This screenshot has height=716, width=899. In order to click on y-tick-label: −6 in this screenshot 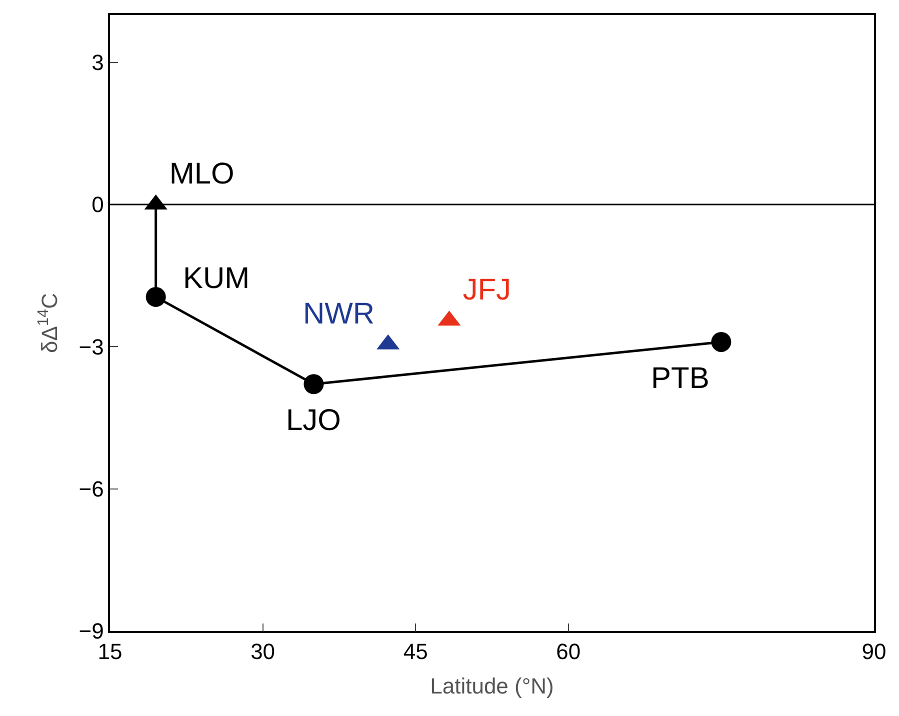, I will do `click(91, 489)`.